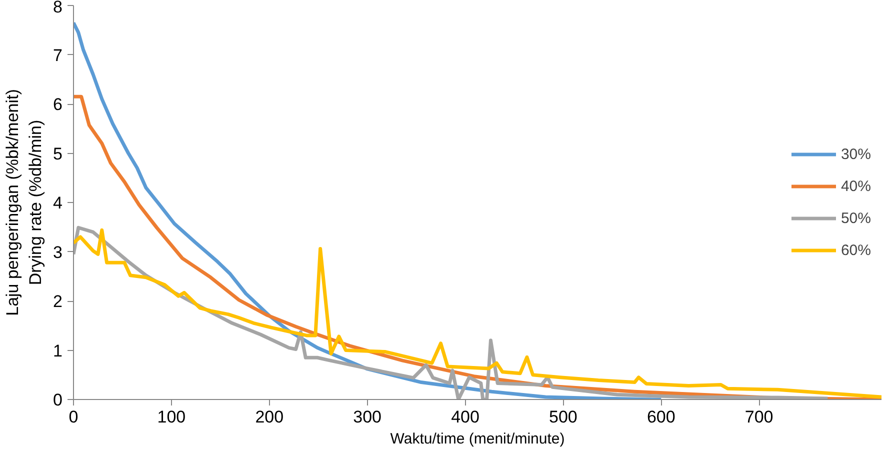  I want to click on legend-label: 30%, so click(855, 154).